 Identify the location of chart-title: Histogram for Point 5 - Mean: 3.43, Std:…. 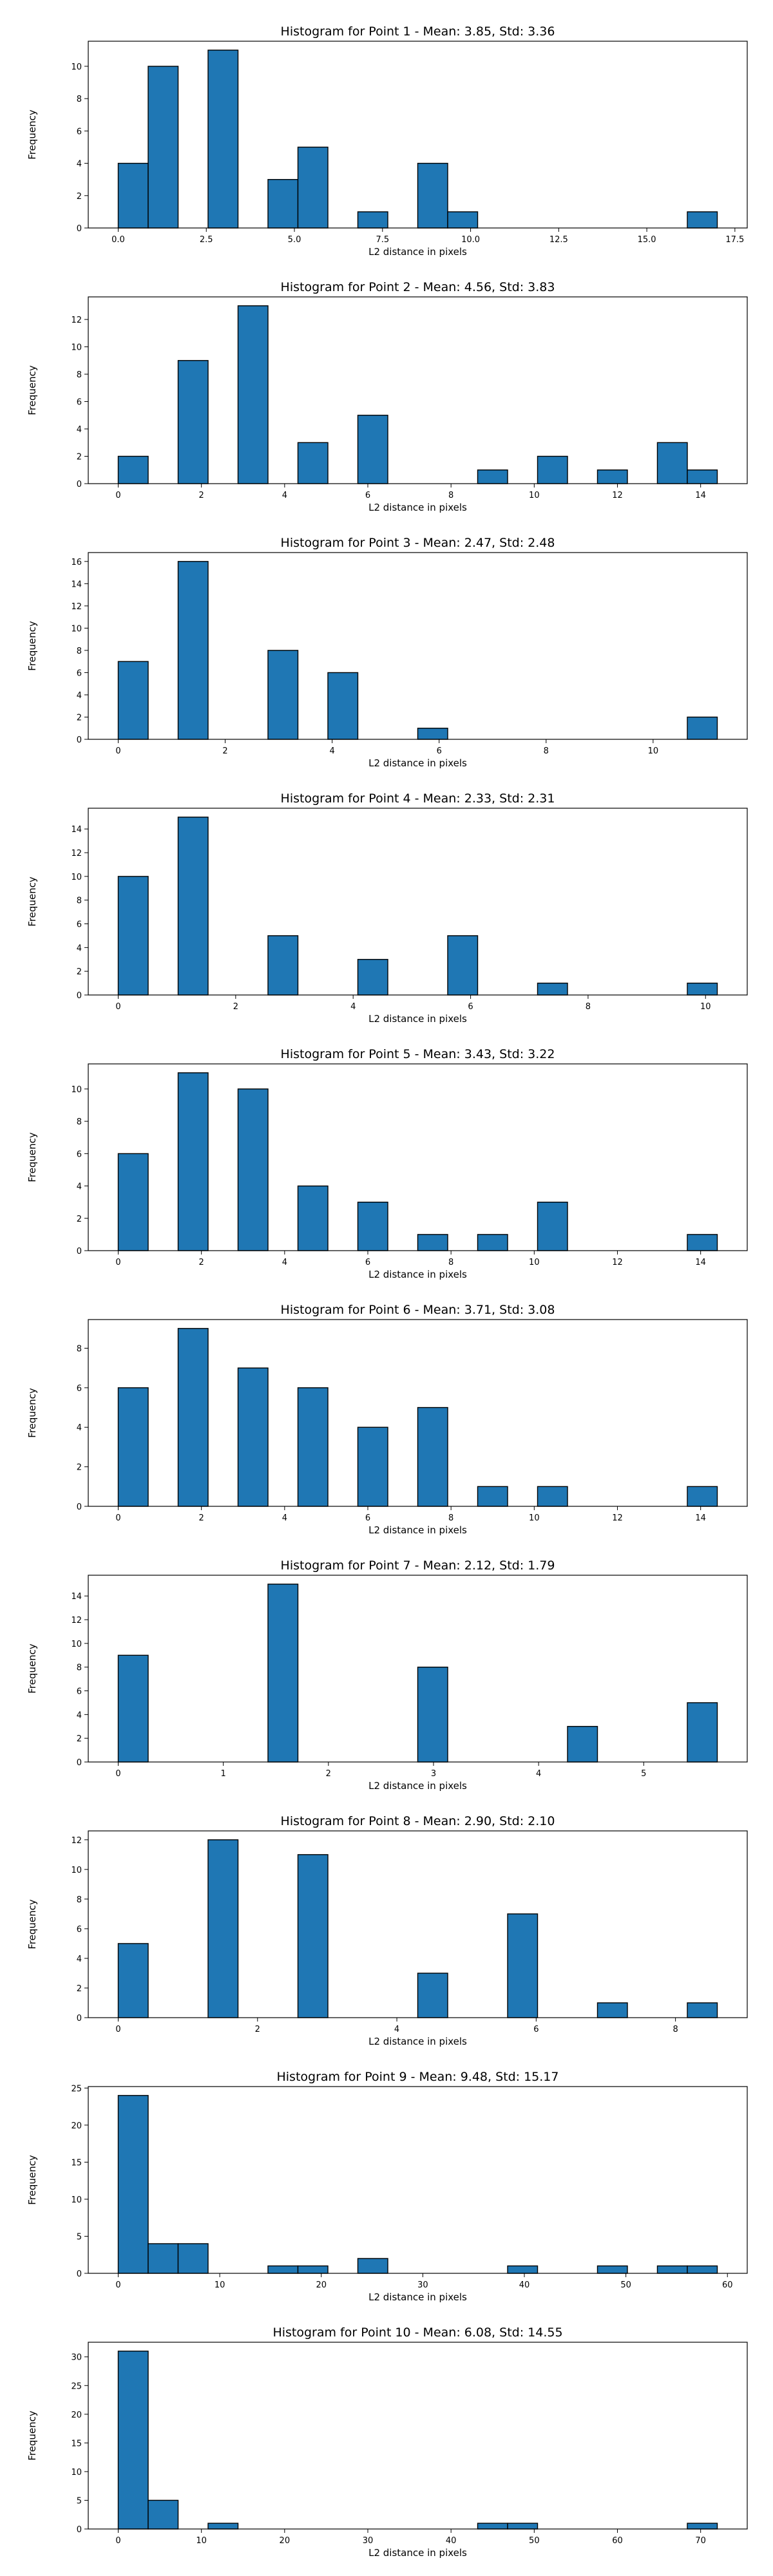
(418, 1054).